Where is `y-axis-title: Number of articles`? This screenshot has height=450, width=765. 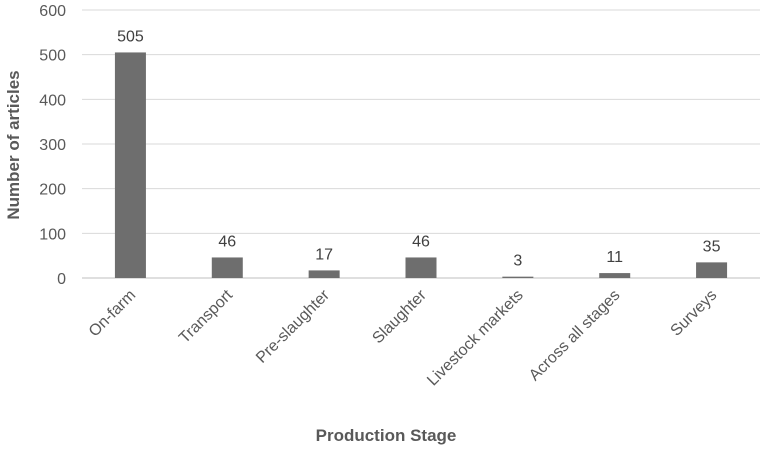 y-axis-title: Number of articles is located at coordinates (13, 144).